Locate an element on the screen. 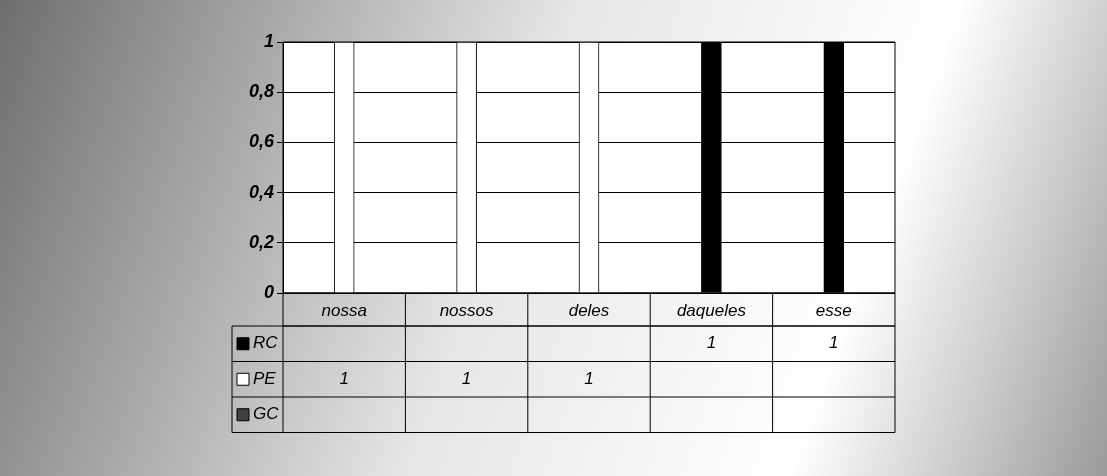 Image resolution: width=1107 pixels, height=476 pixels. x-tick-label: nossos is located at coordinates (467, 310).